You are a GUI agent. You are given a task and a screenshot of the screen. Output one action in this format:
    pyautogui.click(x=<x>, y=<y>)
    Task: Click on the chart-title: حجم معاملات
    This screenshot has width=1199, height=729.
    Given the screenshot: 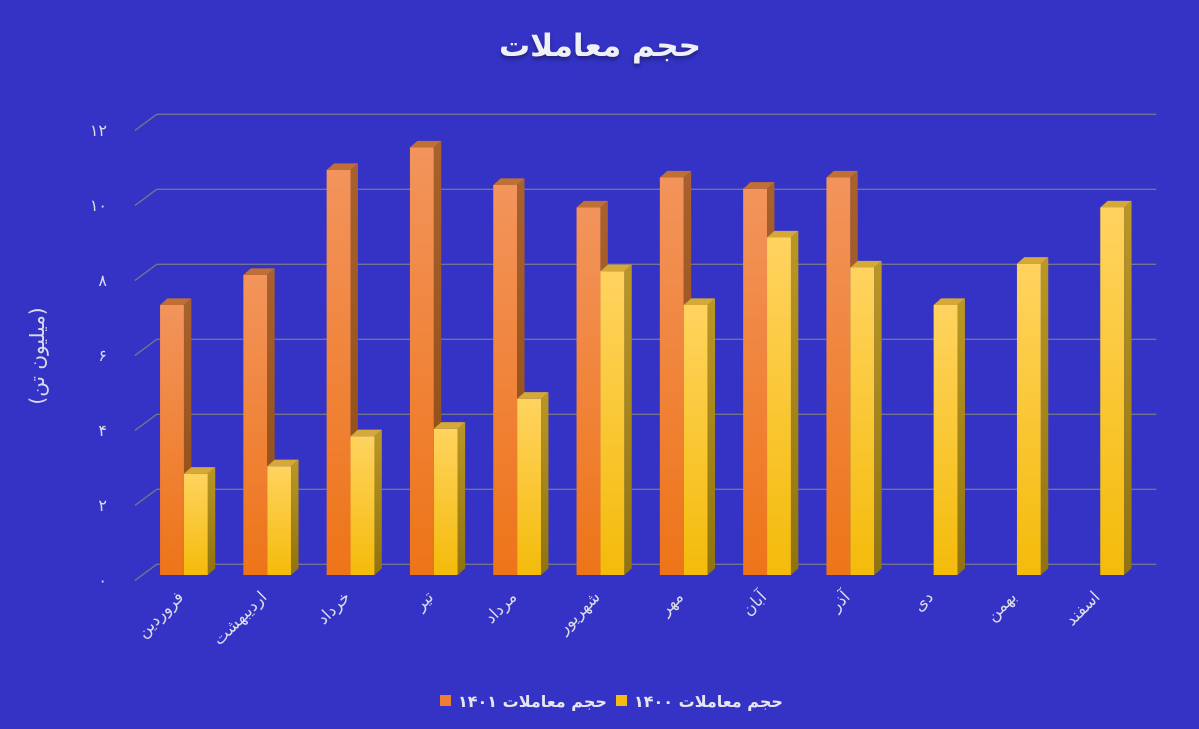 What is the action you would take?
    pyautogui.click(x=600, y=46)
    